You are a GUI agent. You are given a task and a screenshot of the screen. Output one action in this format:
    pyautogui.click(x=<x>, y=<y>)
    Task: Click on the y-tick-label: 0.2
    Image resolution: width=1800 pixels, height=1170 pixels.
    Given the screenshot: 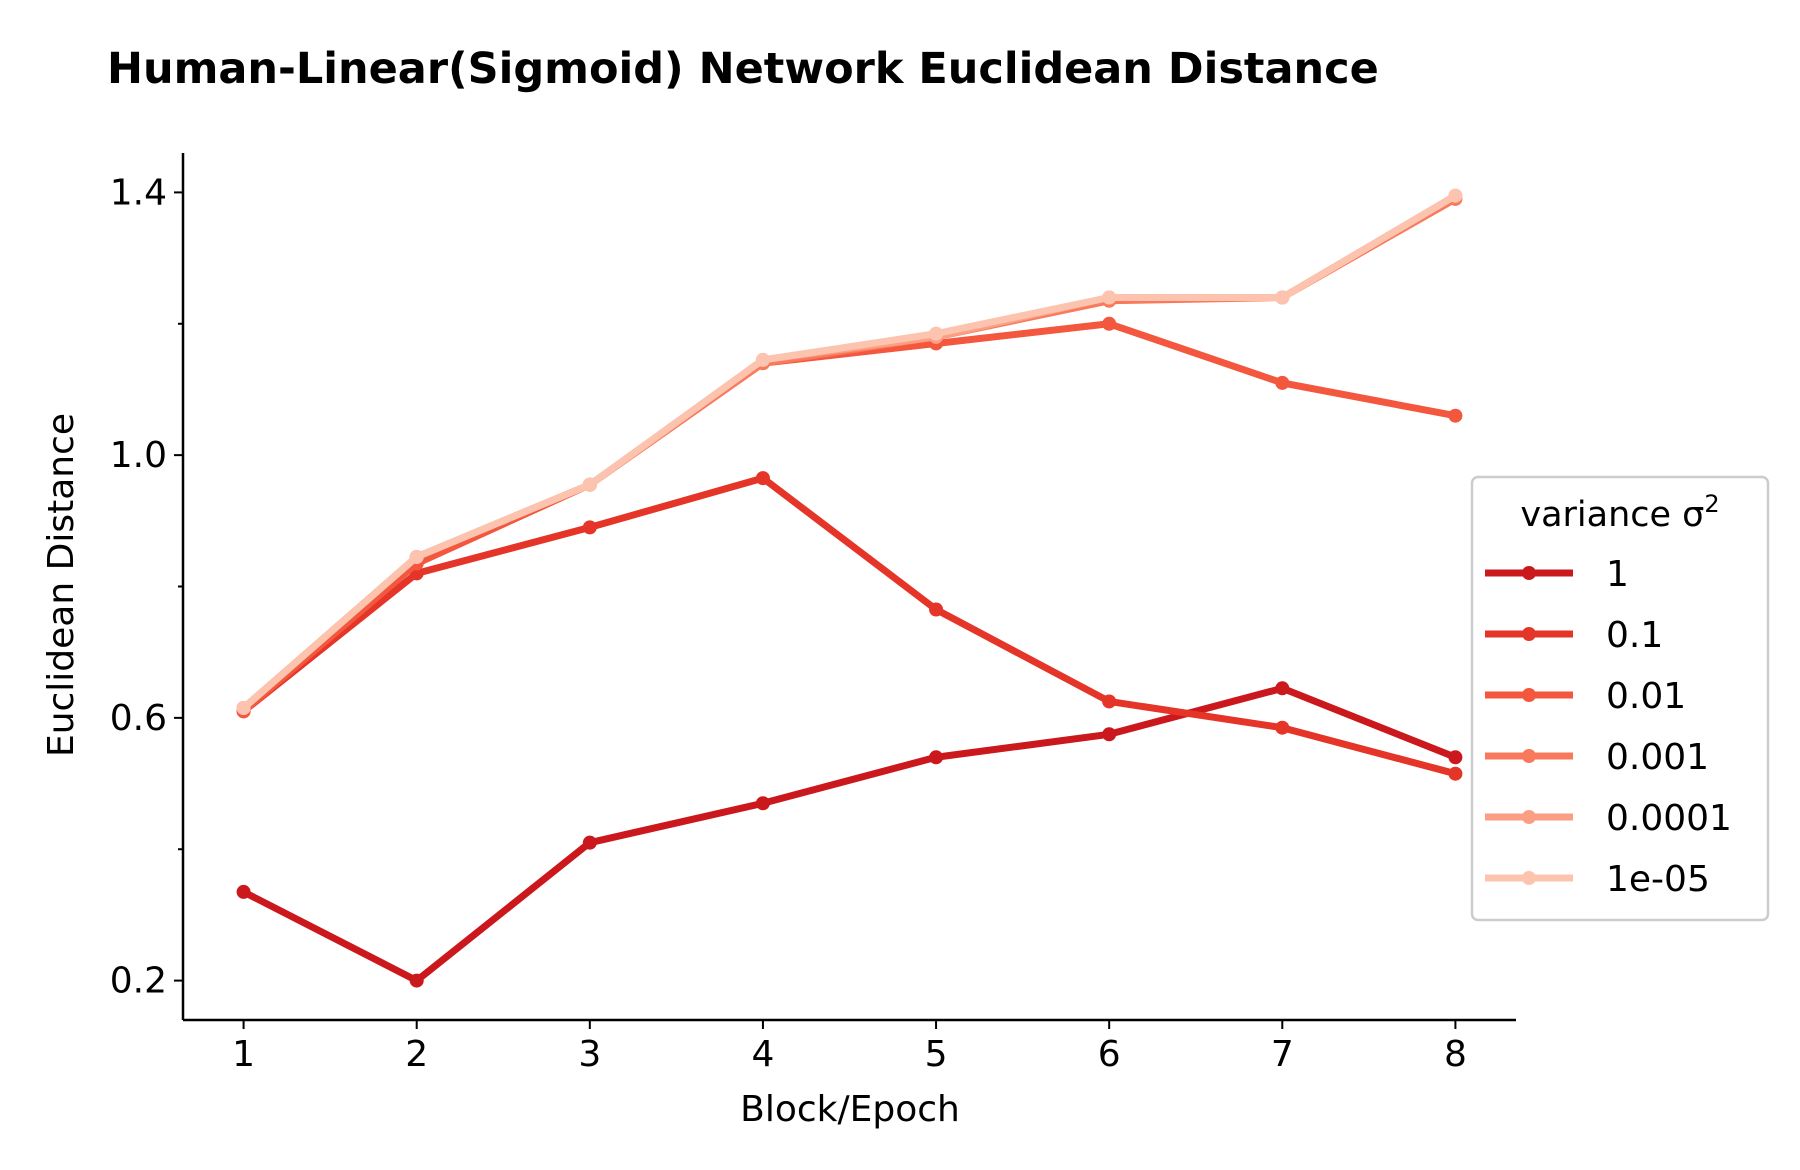 What is the action you would take?
    pyautogui.click(x=138, y=981)
    